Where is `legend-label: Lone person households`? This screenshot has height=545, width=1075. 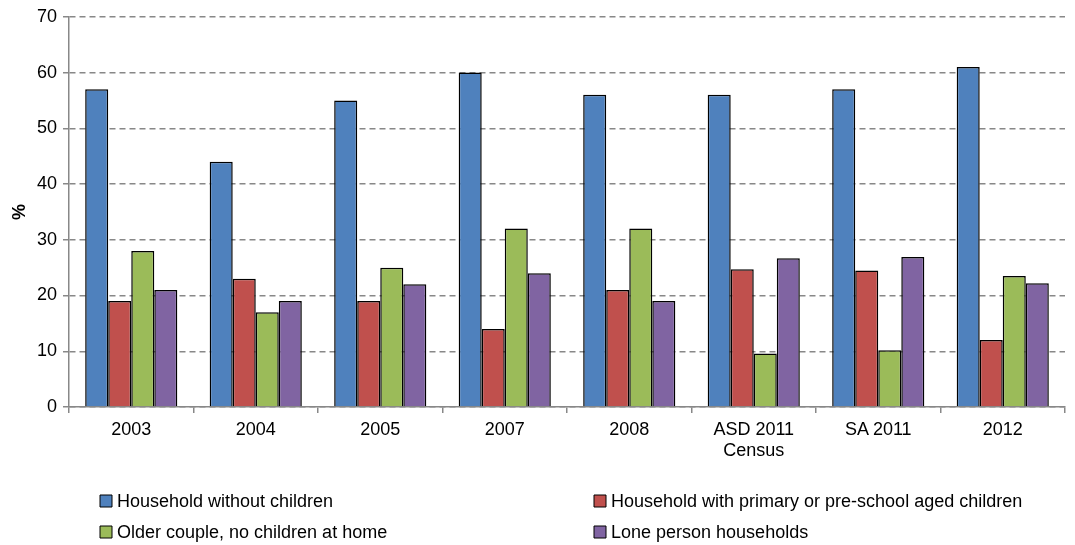 legend-label: Lone person households is located at coordinates (710, 531).